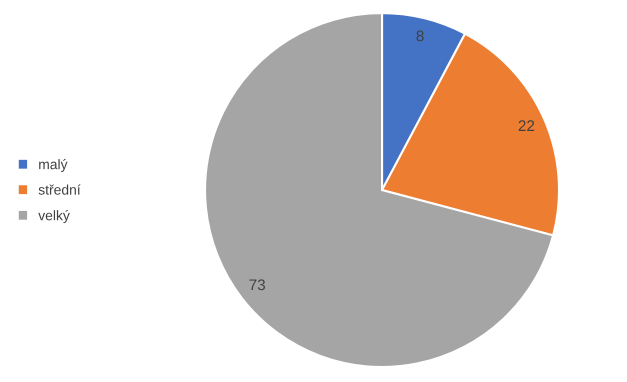  What do you see at coordinates (257, 284) in the screenshot?
I see `data-label: 73` at bounding box center [257, 284].